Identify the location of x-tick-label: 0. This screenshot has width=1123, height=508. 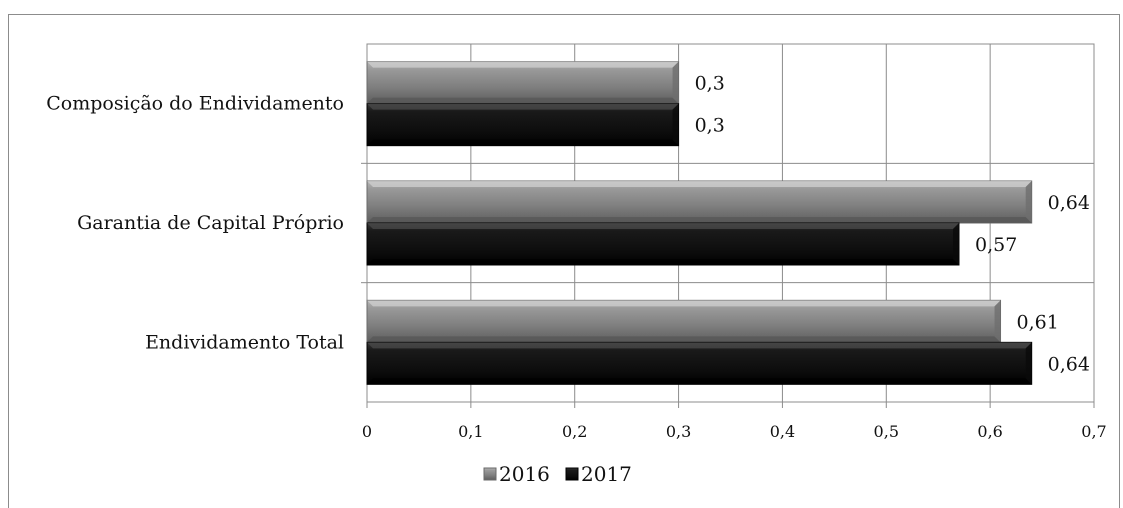
(367, 431).